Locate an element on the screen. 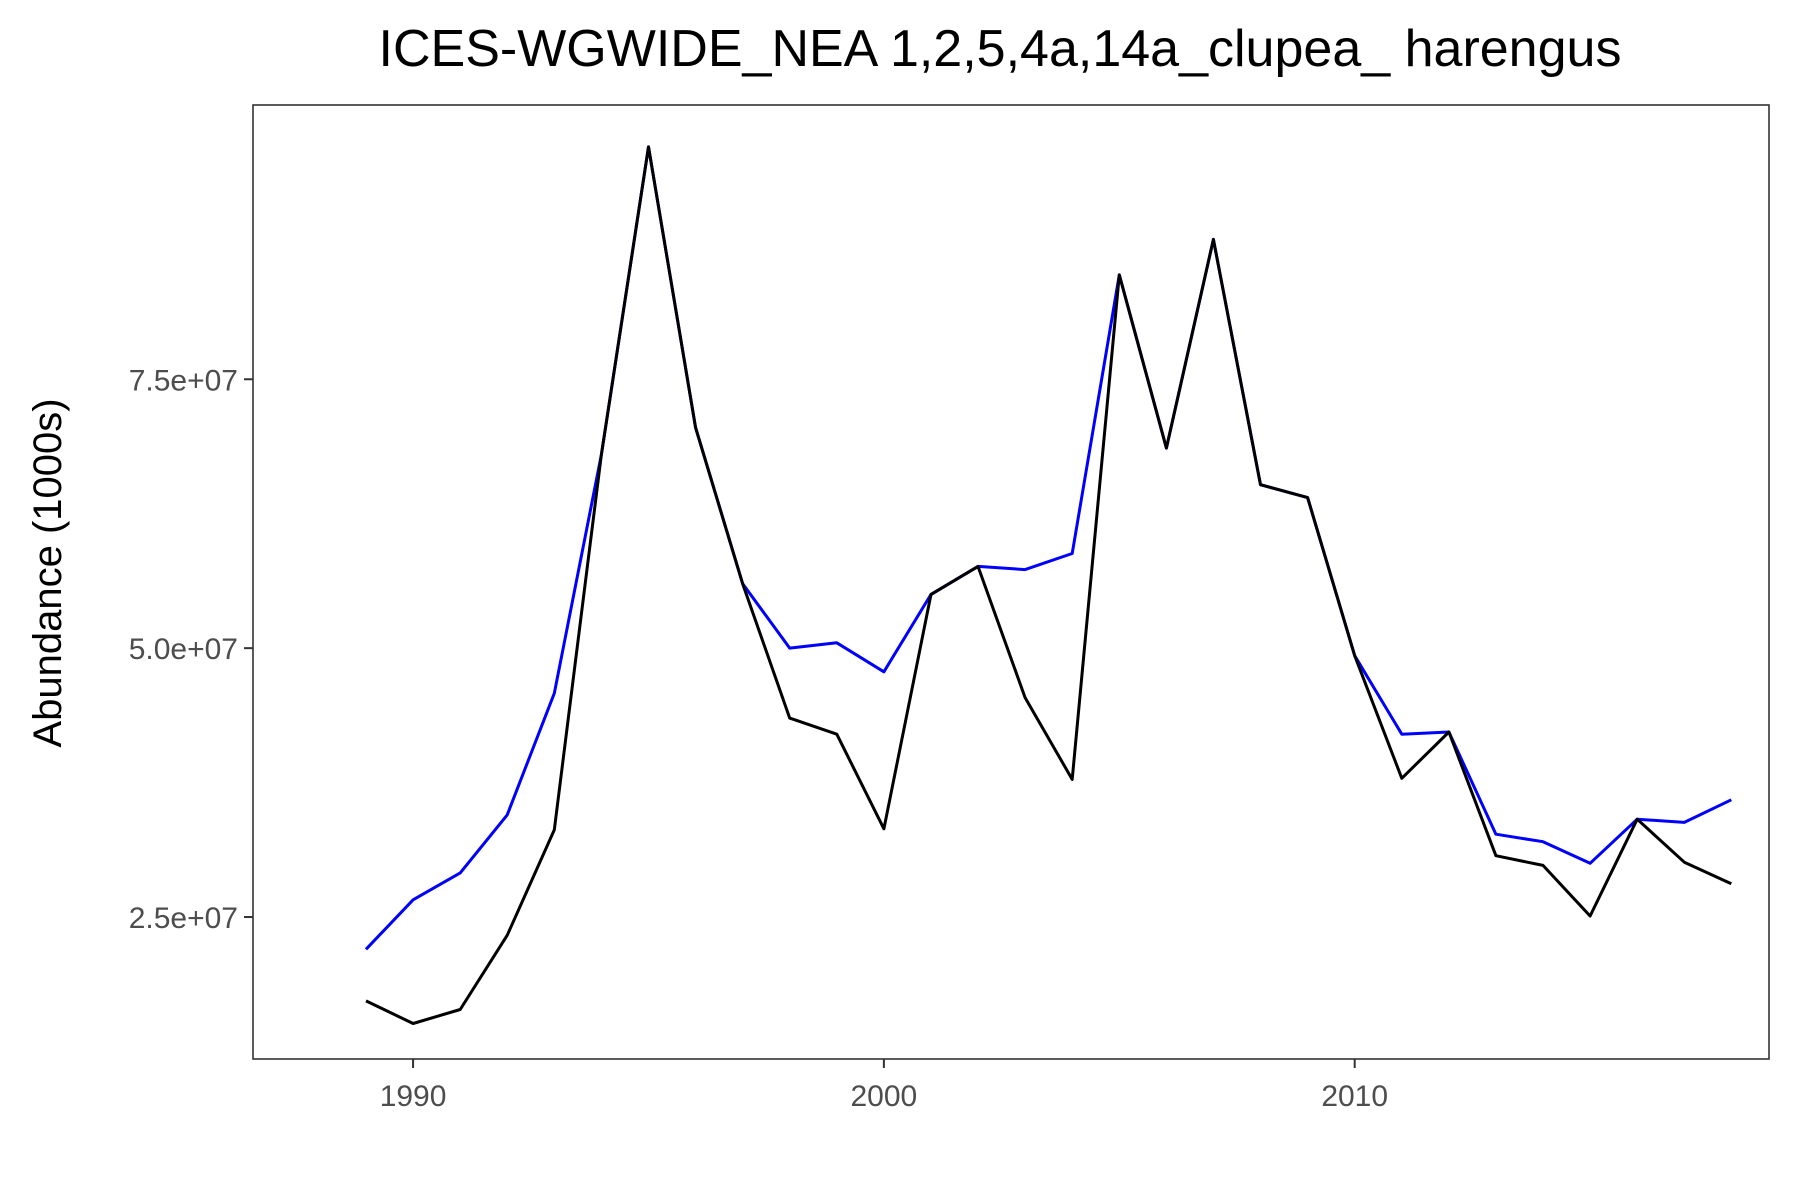 The height and width of the screenshot is (1200, 1800). x-tick-label: 2000 is located at coordinates (884, 1096).